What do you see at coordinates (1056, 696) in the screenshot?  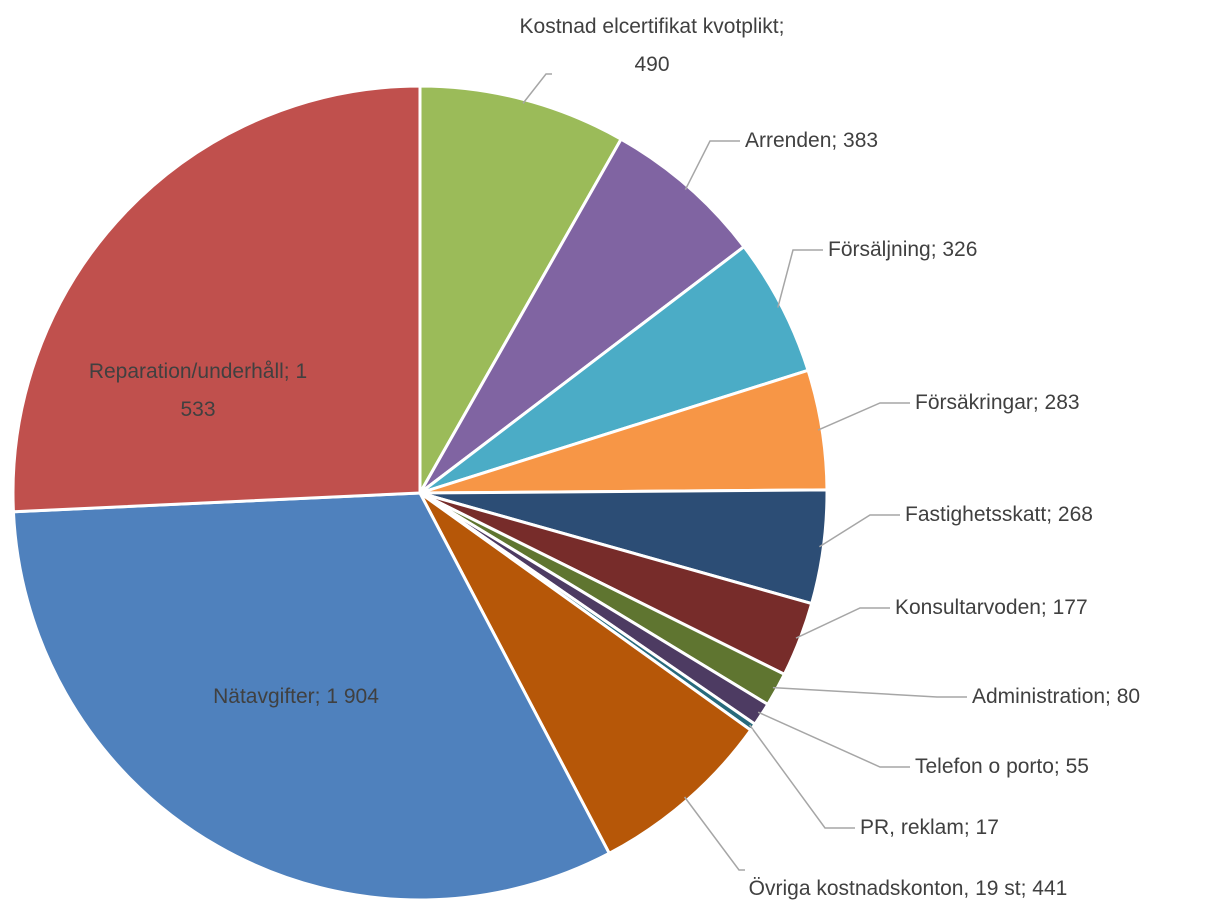 I see `data-label: Administration; 80` at bounding box center [1056, 696].